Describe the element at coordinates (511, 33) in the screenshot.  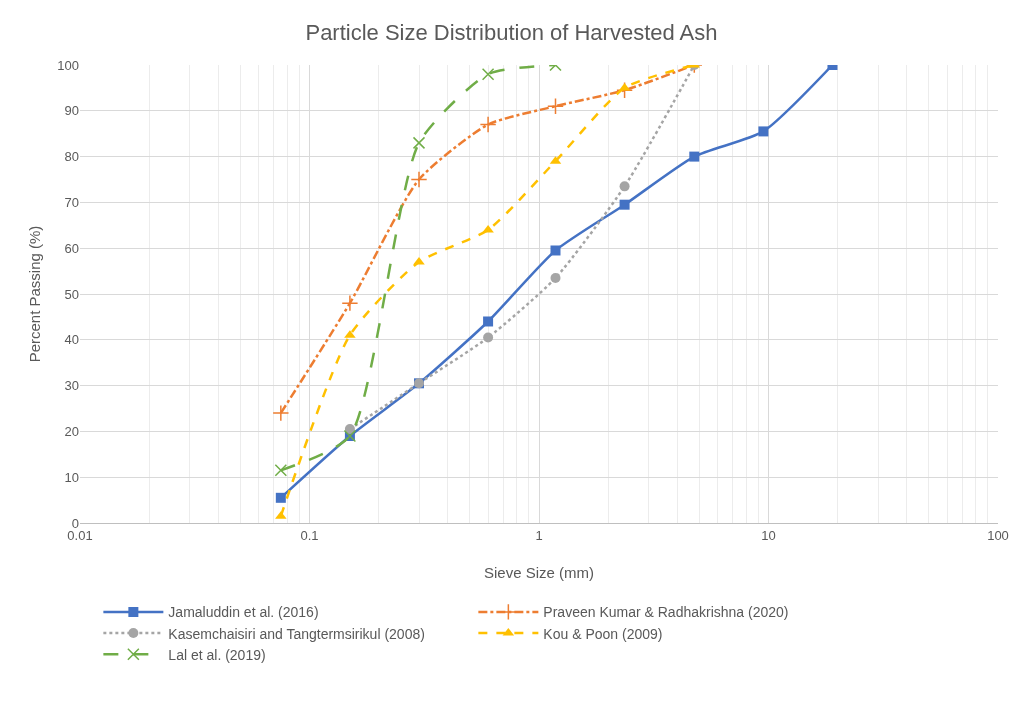
I see `chart-title: Particle Size Distribution of Harvested Ash` at that location.